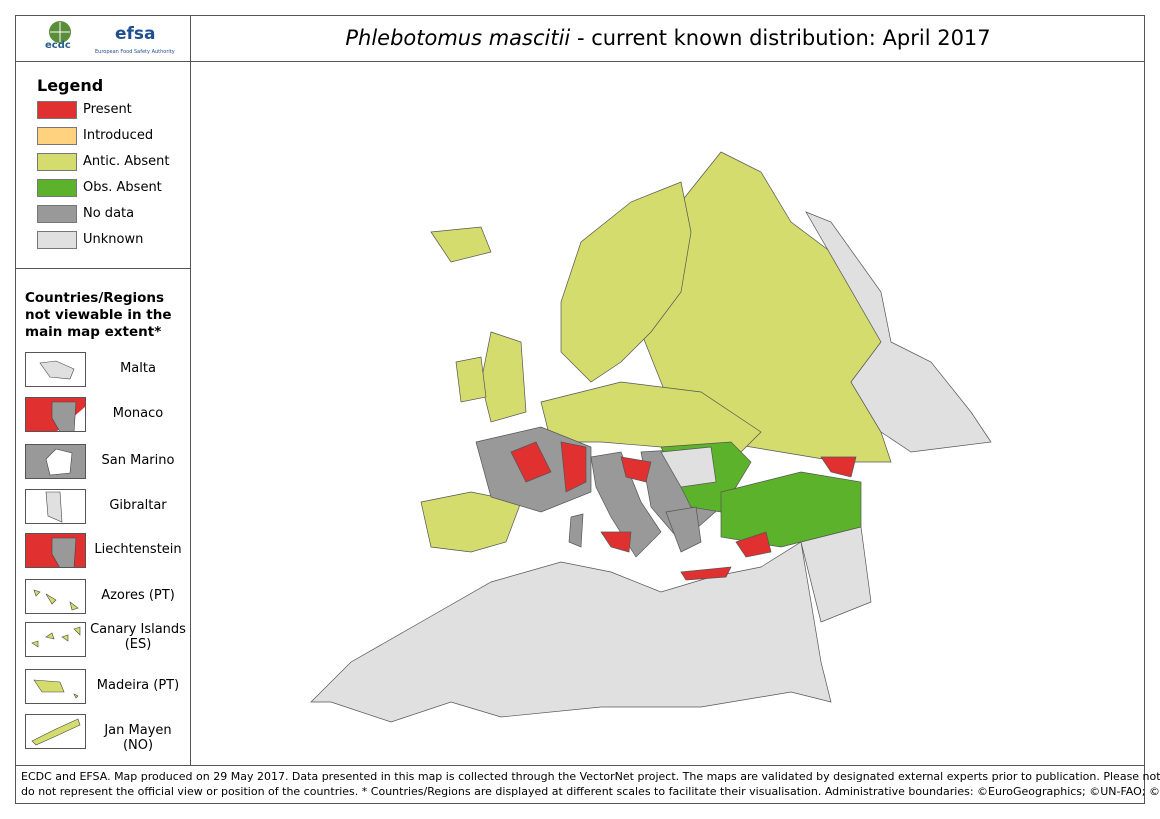 This screenshot has width=1160, height=819. Describe the element at coordinates (138, 637) in the screenshot. I see `inset-label: Canary Islands (ES)` at that location.